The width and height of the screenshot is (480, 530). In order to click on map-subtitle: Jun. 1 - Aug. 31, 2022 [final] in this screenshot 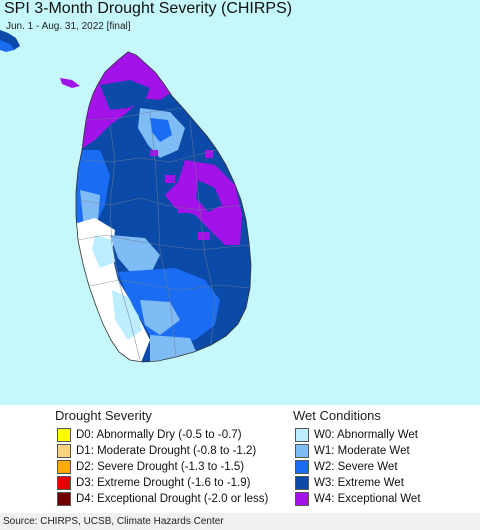, I will do `click(68, 26)`.